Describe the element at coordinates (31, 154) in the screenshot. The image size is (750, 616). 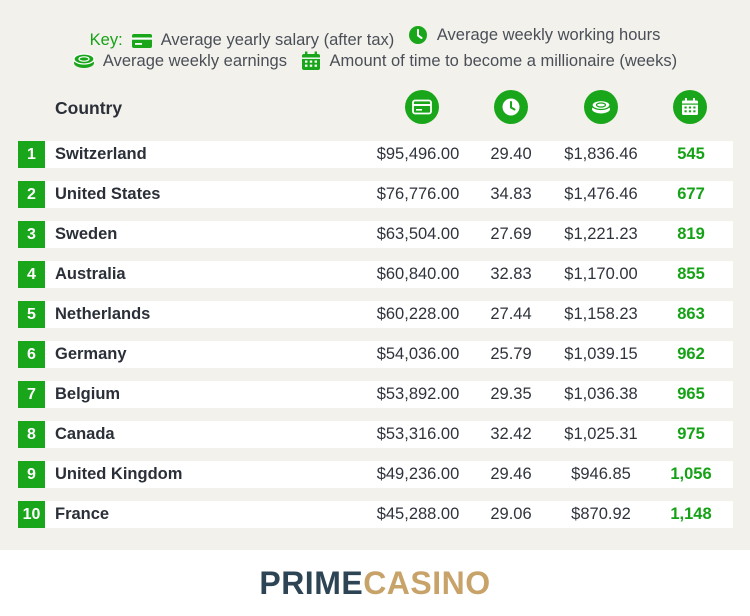
I see `rank-badge: 1` at that location.